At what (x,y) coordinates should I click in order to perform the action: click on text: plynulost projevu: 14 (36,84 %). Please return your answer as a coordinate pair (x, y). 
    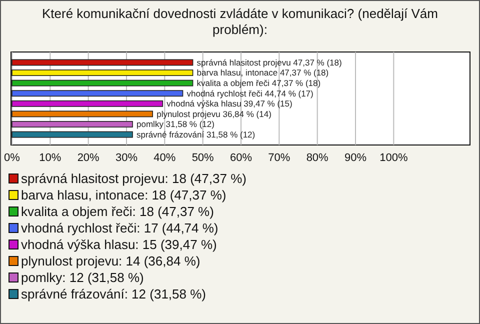
    Looking at the image, I should click on (110, 261).